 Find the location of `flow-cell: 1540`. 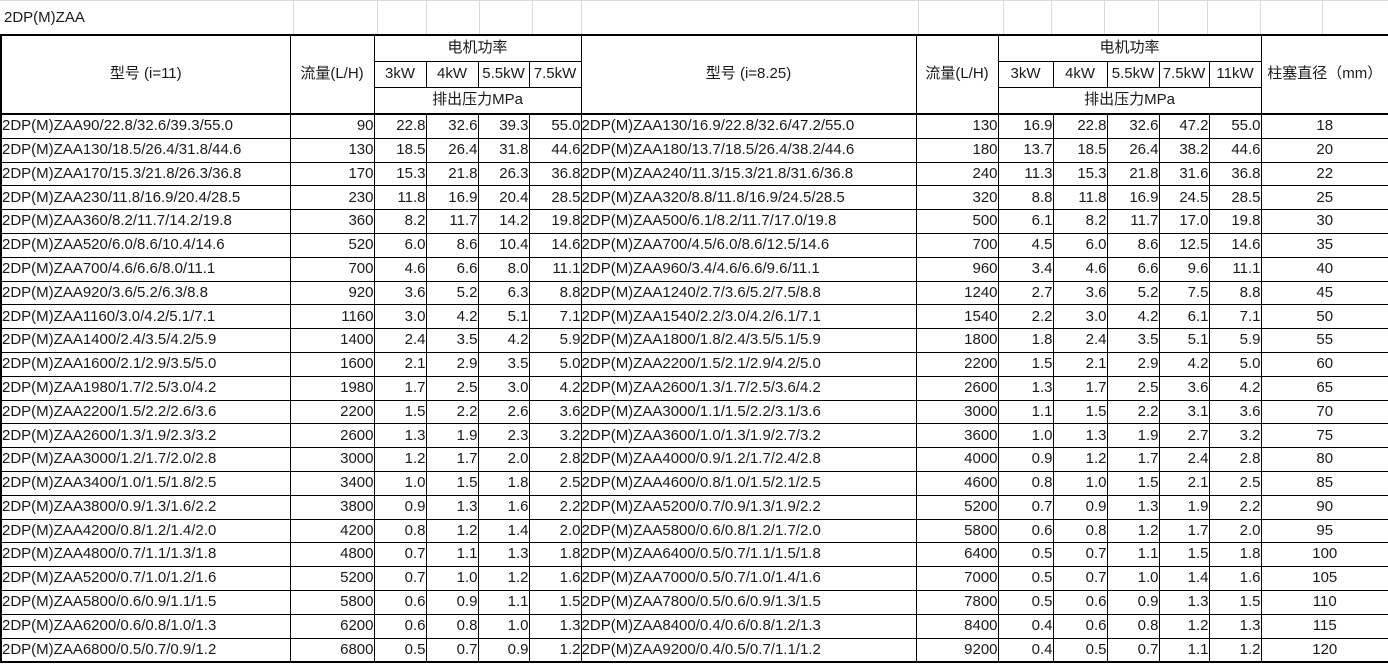

flow-cell: 1540 is located at coordinates (957, 317).